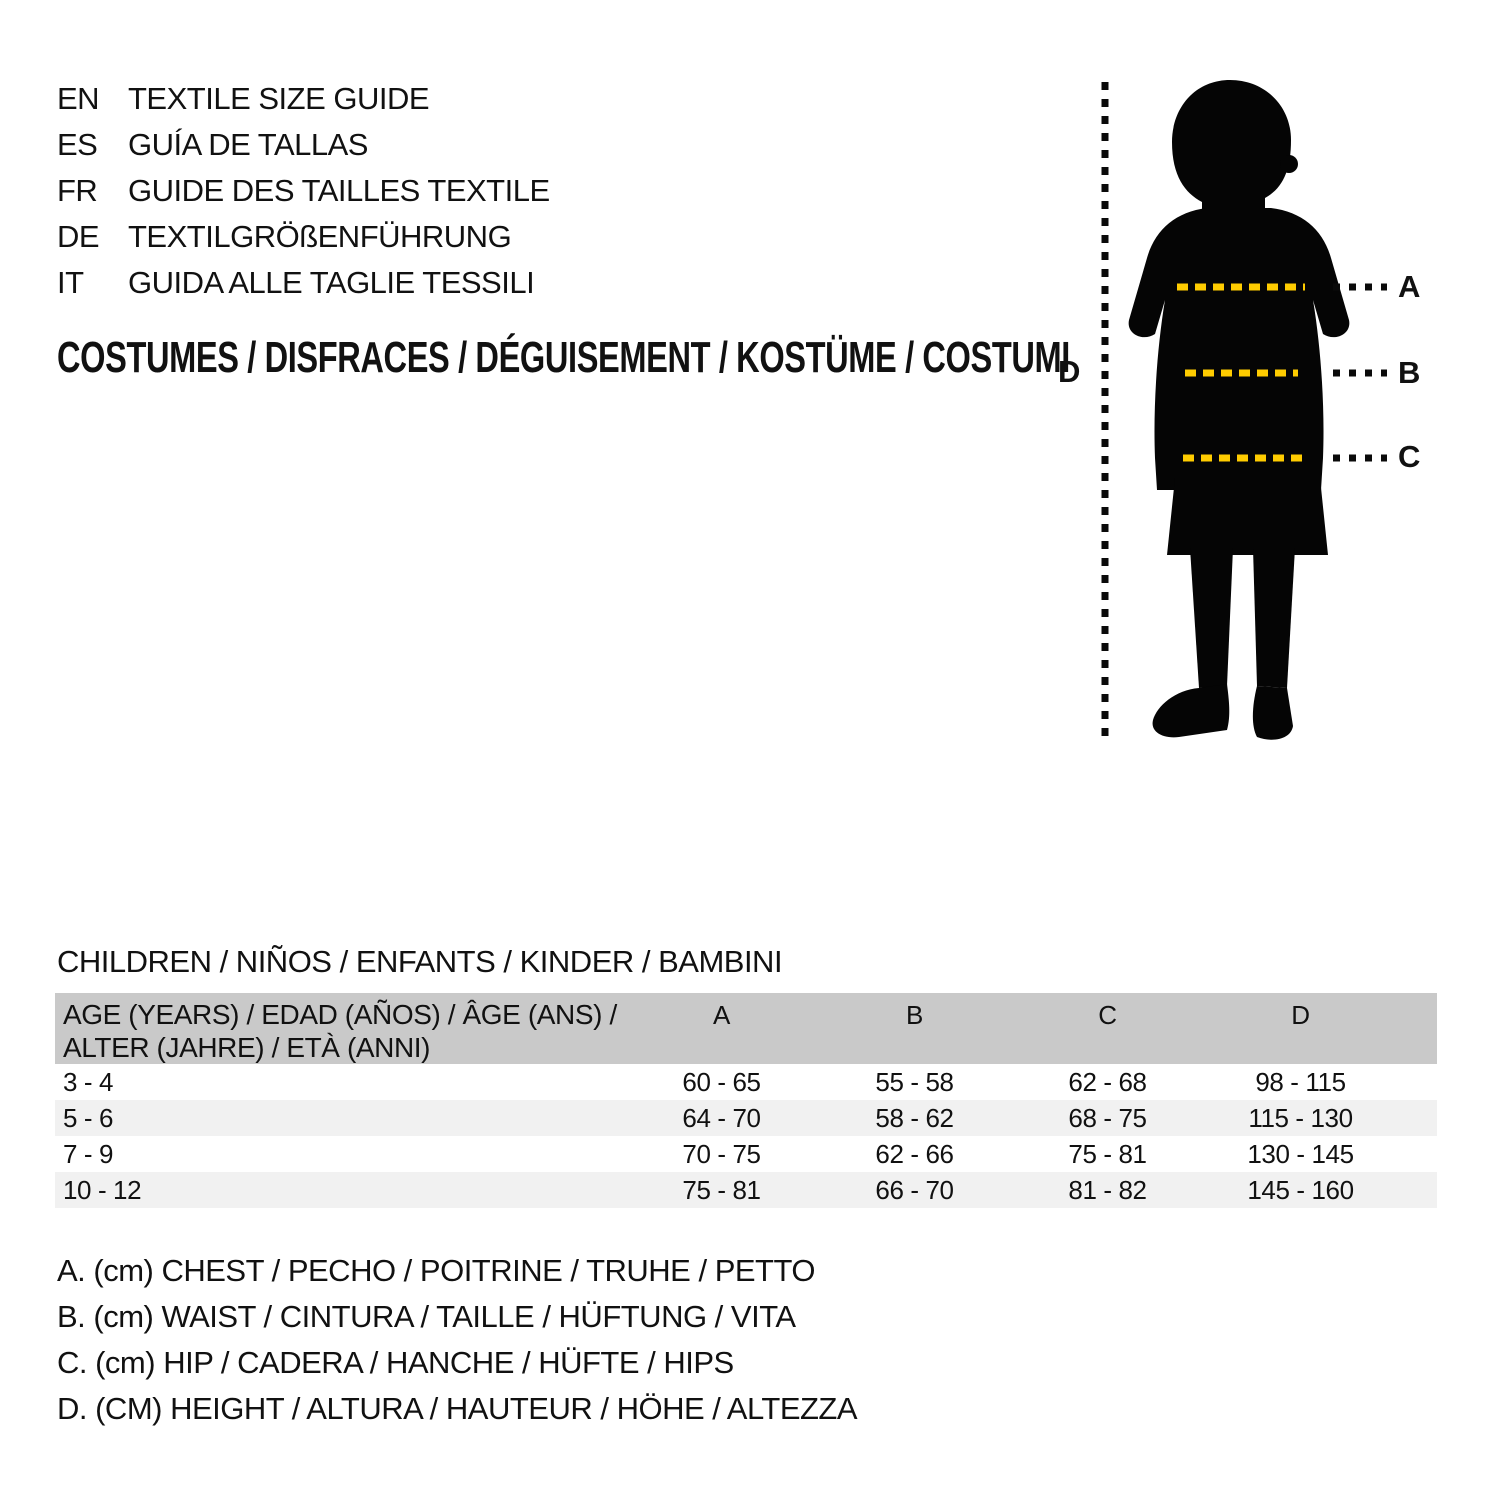 The image size is (1501, 1500). I want to click on chest-value-cell: 70 - 75, so click(721, 1153).